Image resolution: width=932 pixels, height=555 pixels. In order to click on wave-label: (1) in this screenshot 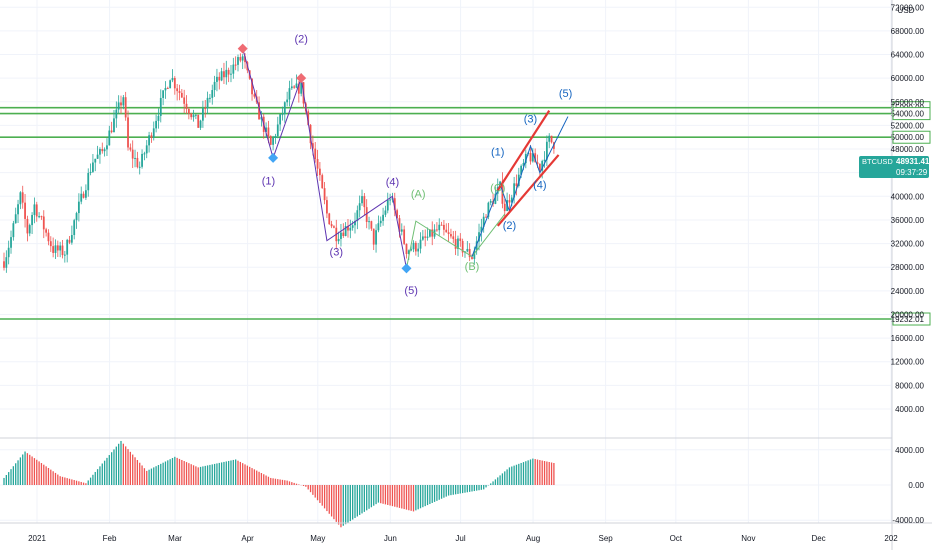, I will do `click(497, 153)`.